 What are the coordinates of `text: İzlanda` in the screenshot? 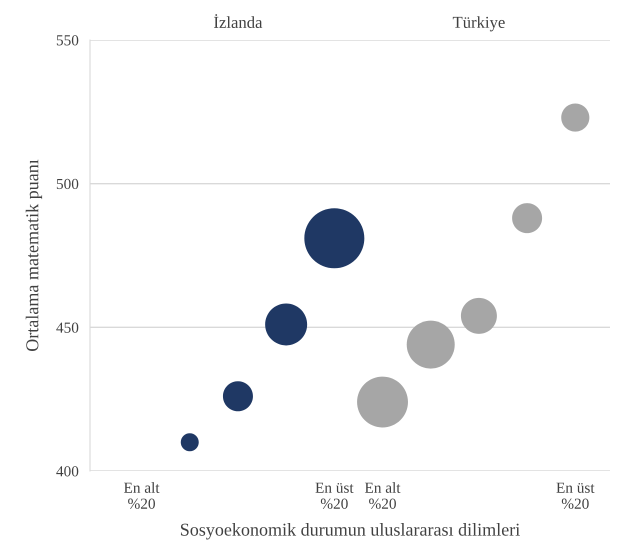 It's located at (238, 21).